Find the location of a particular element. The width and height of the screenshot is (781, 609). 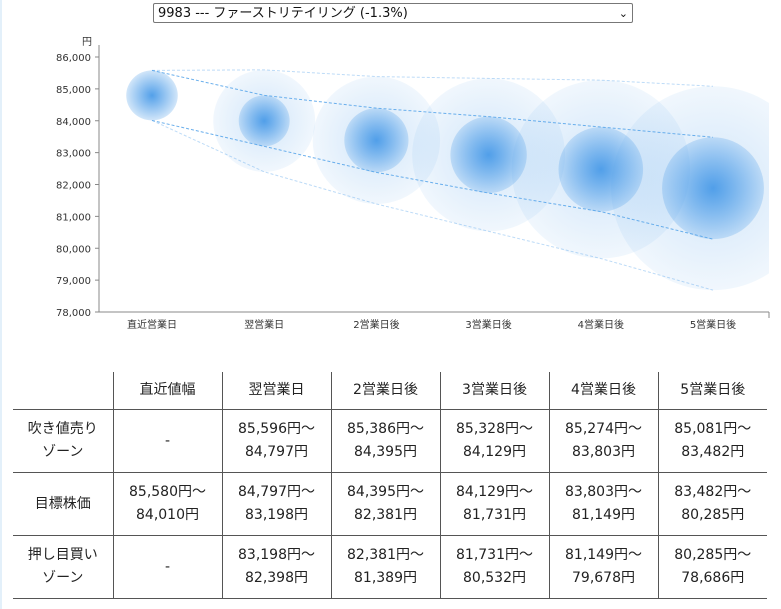

cell-text: 押し目買い is located at coordinates (62, 555).